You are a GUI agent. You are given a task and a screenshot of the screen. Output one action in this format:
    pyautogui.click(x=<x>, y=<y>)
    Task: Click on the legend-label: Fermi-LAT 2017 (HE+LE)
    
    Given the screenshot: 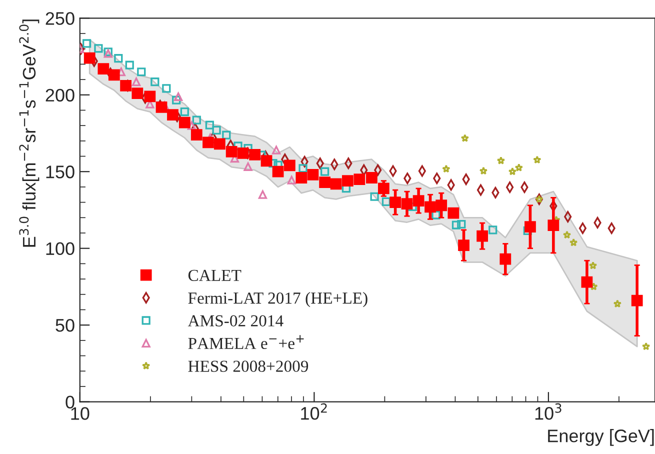 What is the action you would take?
    pyautogui.click(x=278, y=300)
    